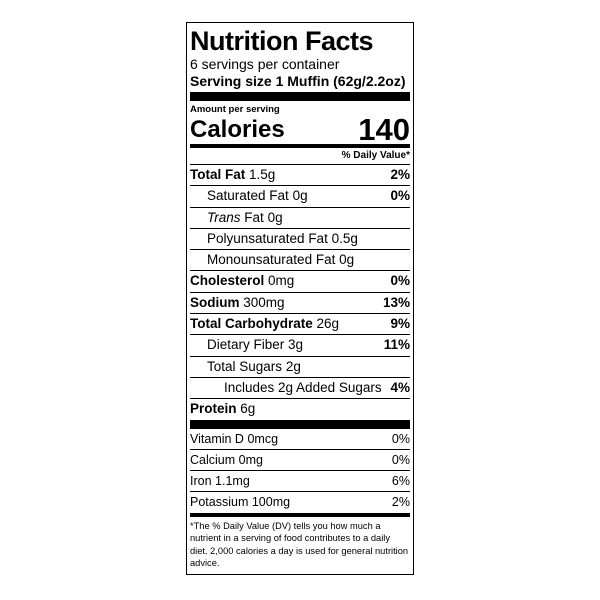 Image resolution: width=600 pixels, height=600 pixels. What do you see at coordinates (264, 302) in the screenshot?
I see `nutrient-amount: 300mg` at bounding box center [264, 302].